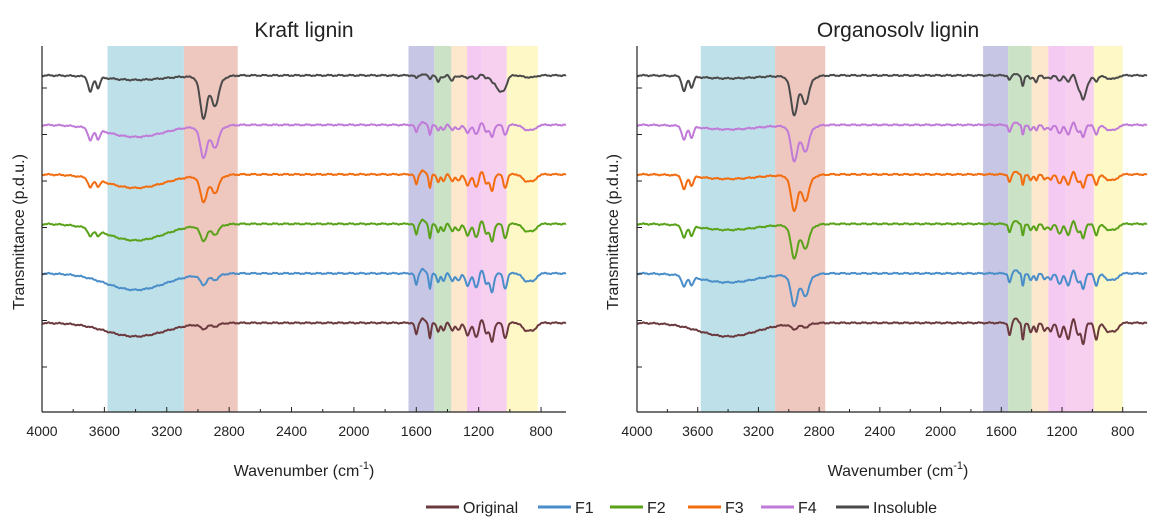 The image size is (1149, 522). I want to click on panel-title: Kraft lignin, so click(303, 30).